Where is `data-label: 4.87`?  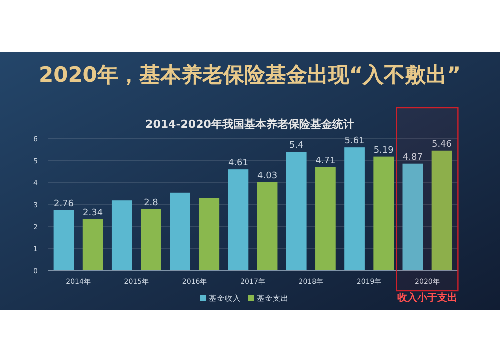 data-label: 4.87 is located at coordinates (412, 157).